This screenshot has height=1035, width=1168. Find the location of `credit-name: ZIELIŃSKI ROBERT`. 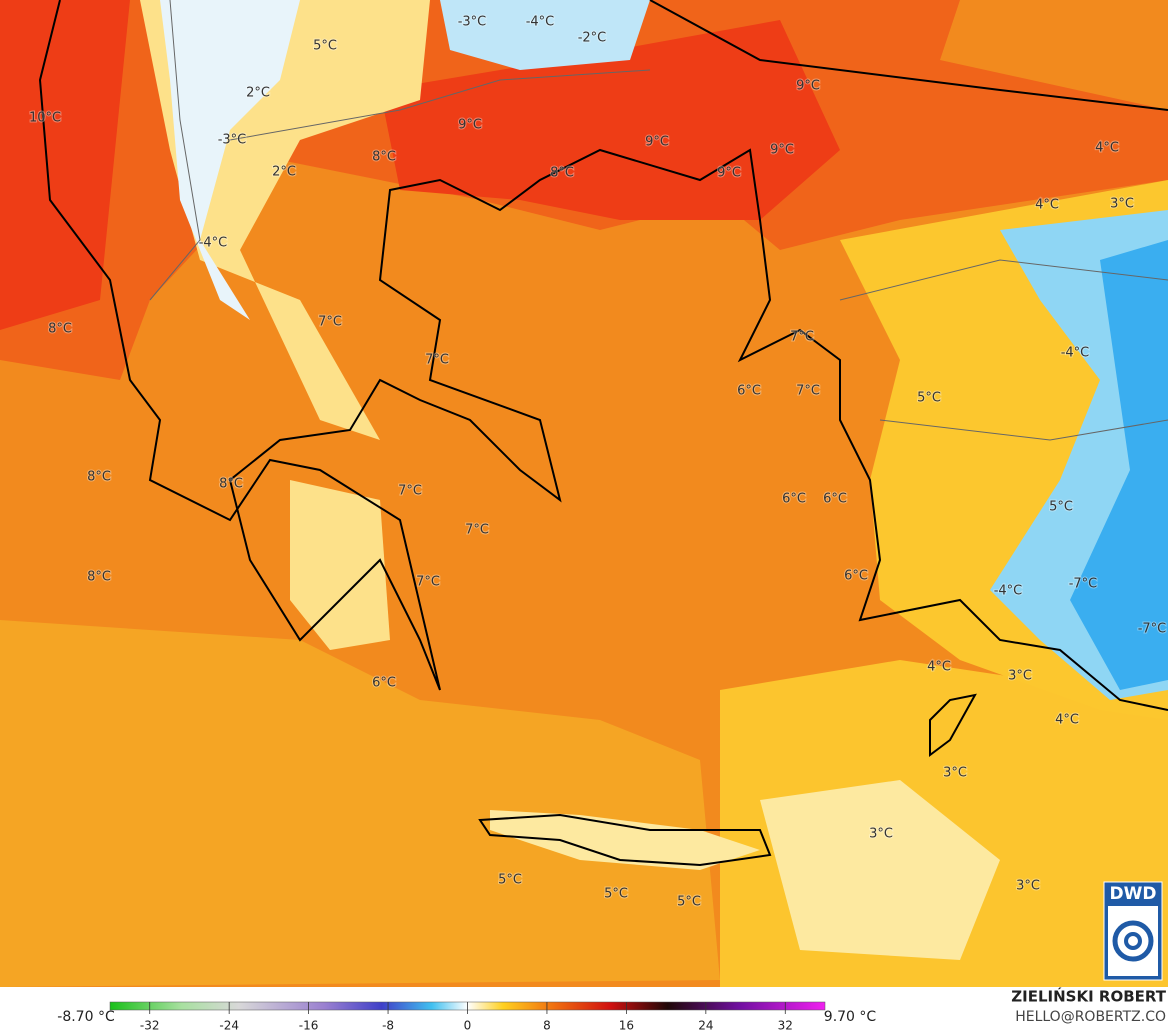

credit-name: ZIELIŃSKI ROBERT is located at coordinates (1088, 996).